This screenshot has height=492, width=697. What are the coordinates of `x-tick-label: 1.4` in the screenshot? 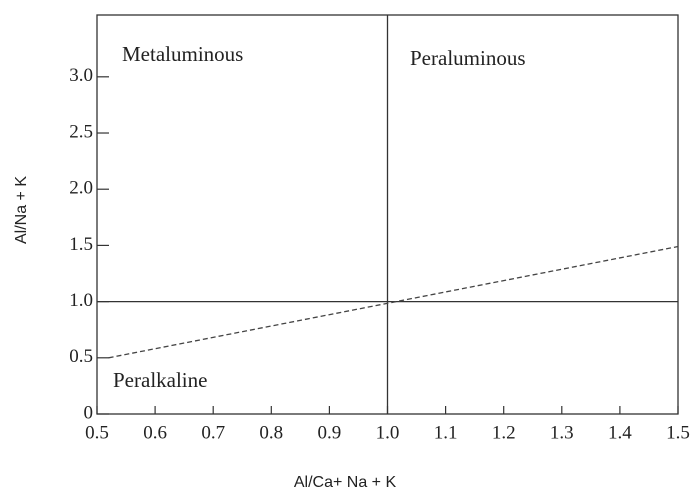 It's located at (620, 432).